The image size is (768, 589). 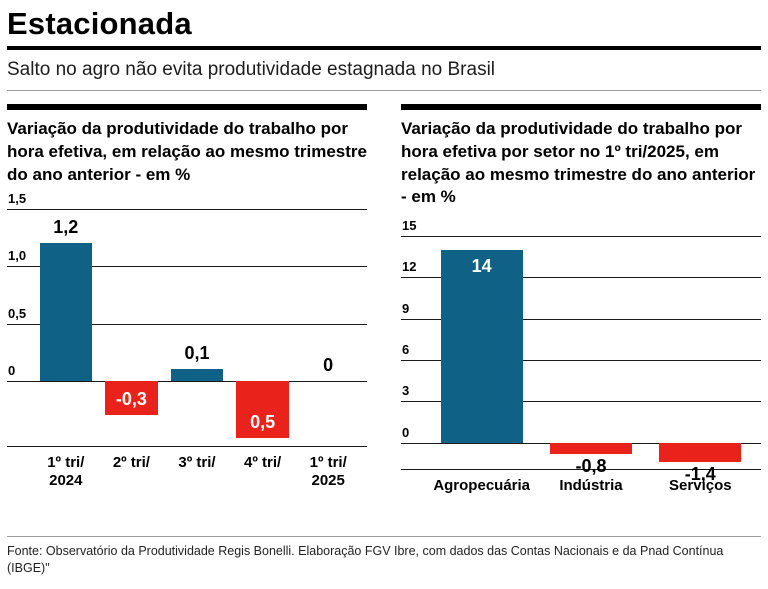 What do you see at coordinates (131, 463) in the screenshot?
I see `x-axis-category-label: 2º tri/` at bounding box center [131, 463].